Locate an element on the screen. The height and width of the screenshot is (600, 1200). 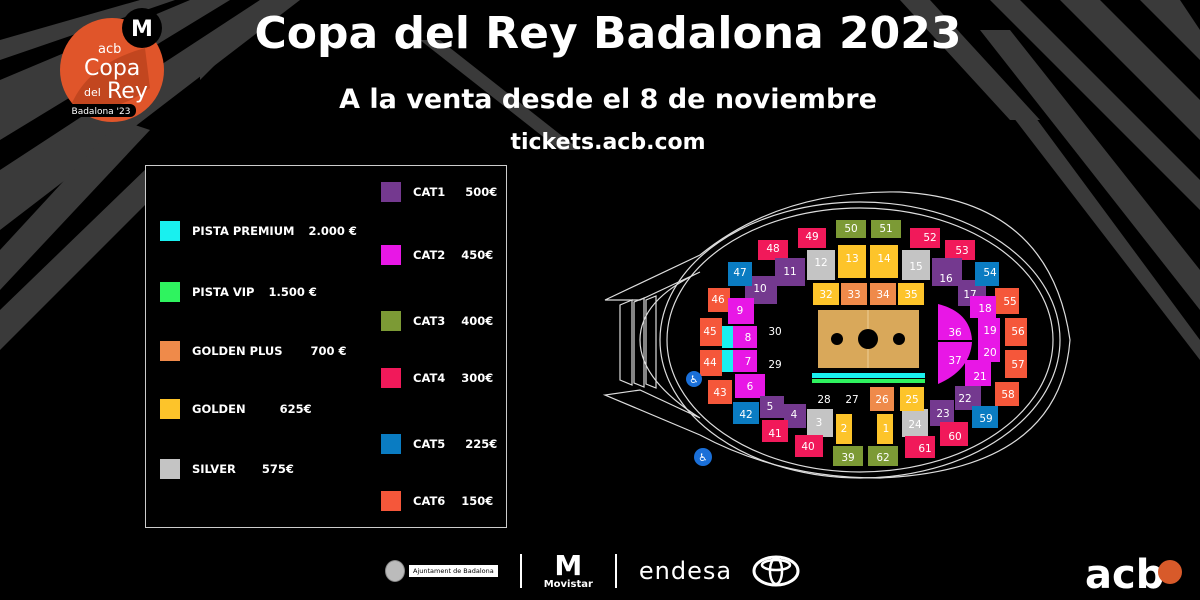
svg-text: 8 is located at coordinates (748, 338).